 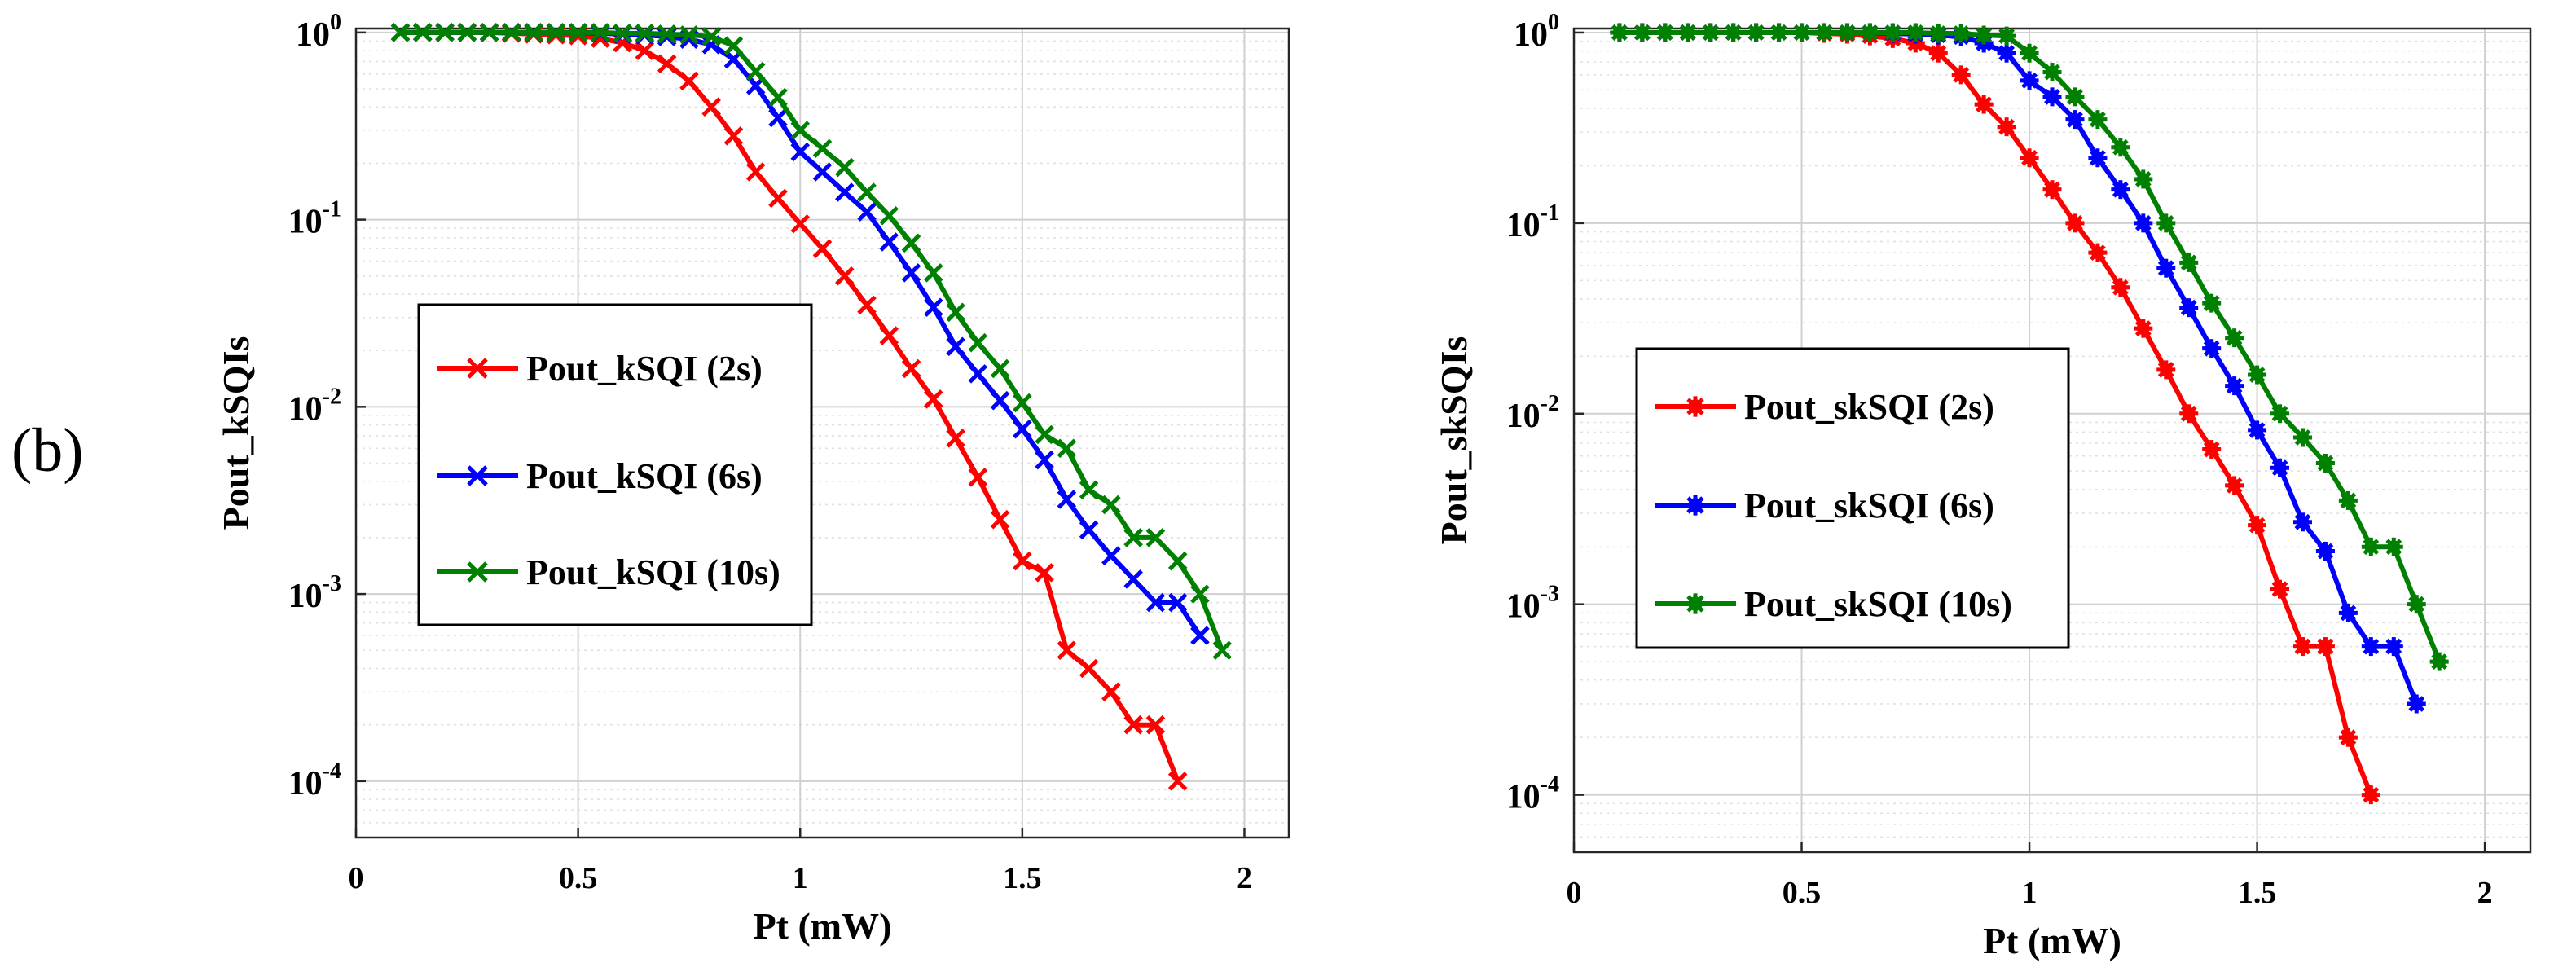 I want to click on legend-entry: Pout_kSQI (2s), so click(x=600, y=369).